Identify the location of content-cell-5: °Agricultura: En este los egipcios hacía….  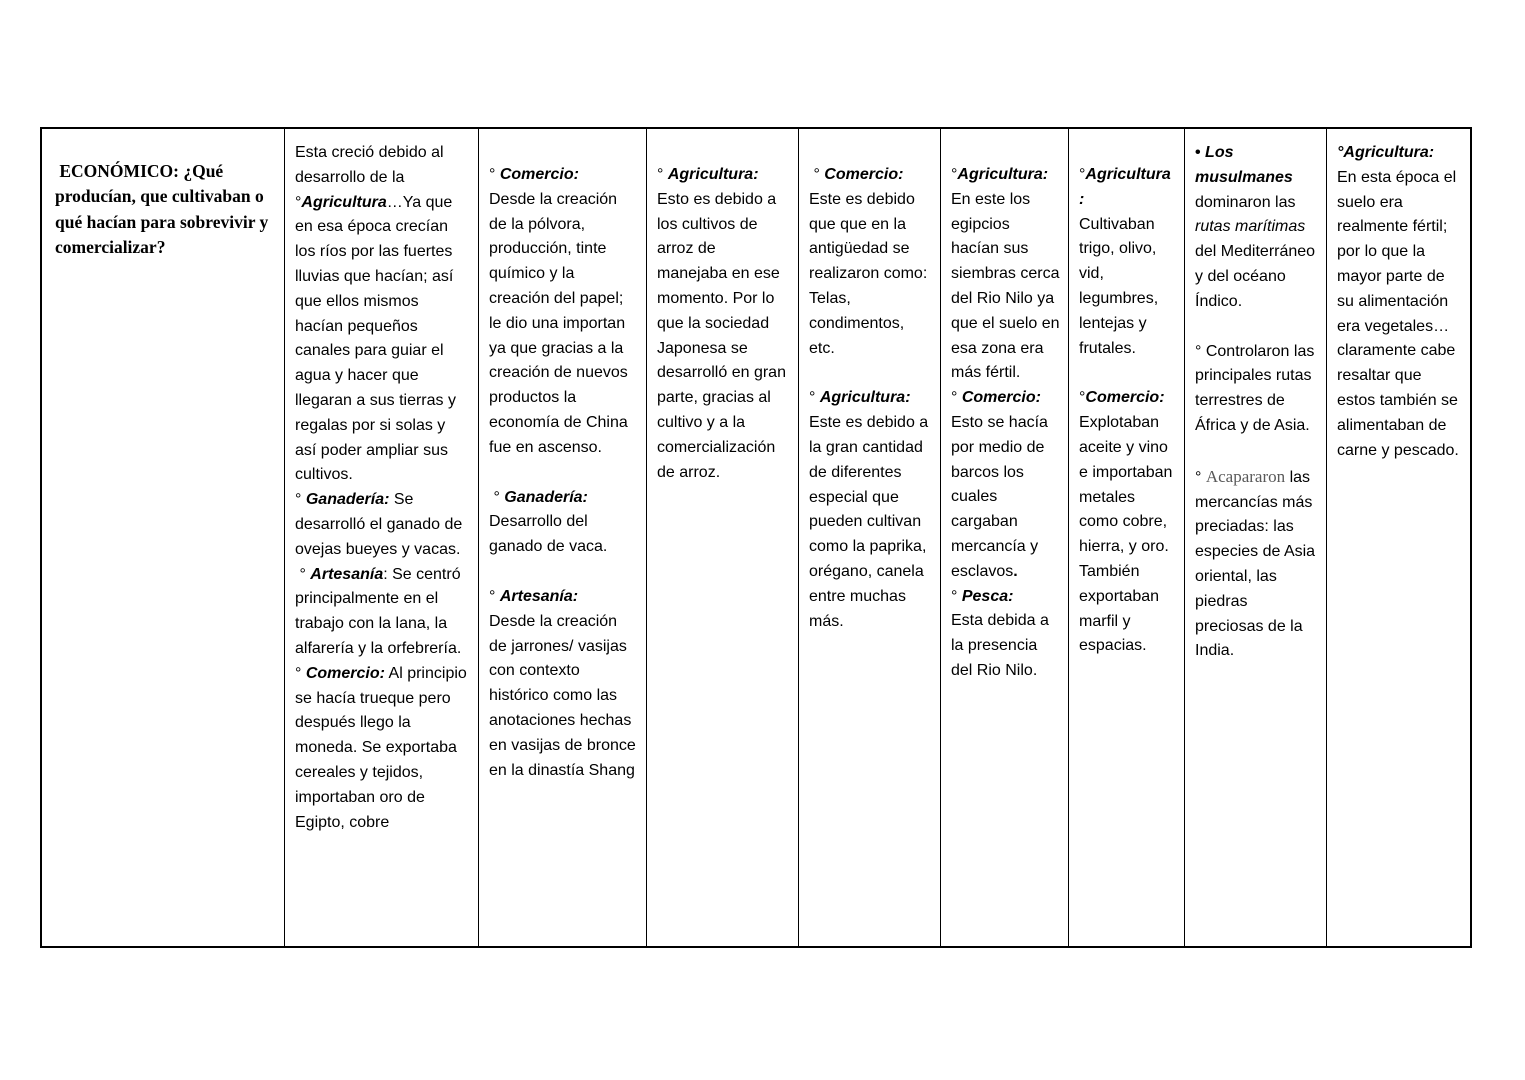
(1005, 537).